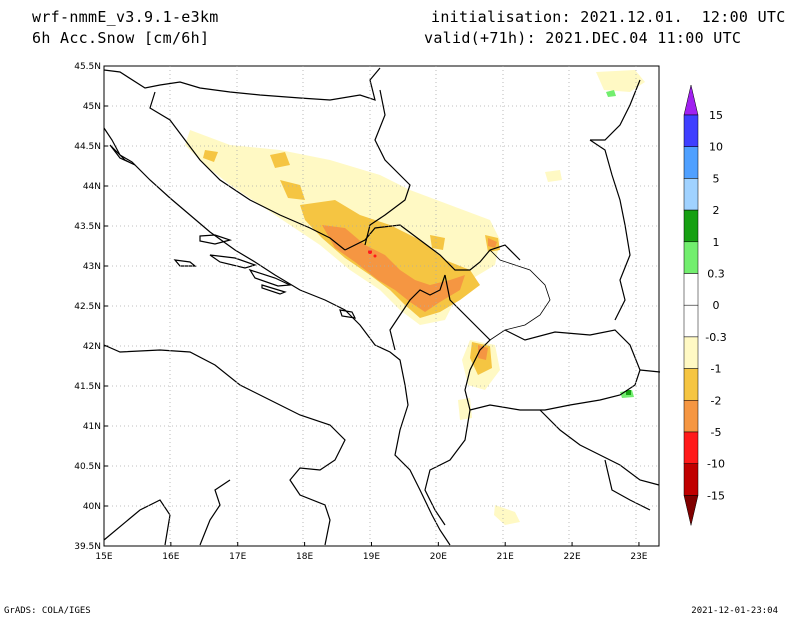 The width and height of the screenshot is (800, 618). Describe the element at coordinates (716, 274) in the screenshot. I see `legend-label: 0.3` at that location.